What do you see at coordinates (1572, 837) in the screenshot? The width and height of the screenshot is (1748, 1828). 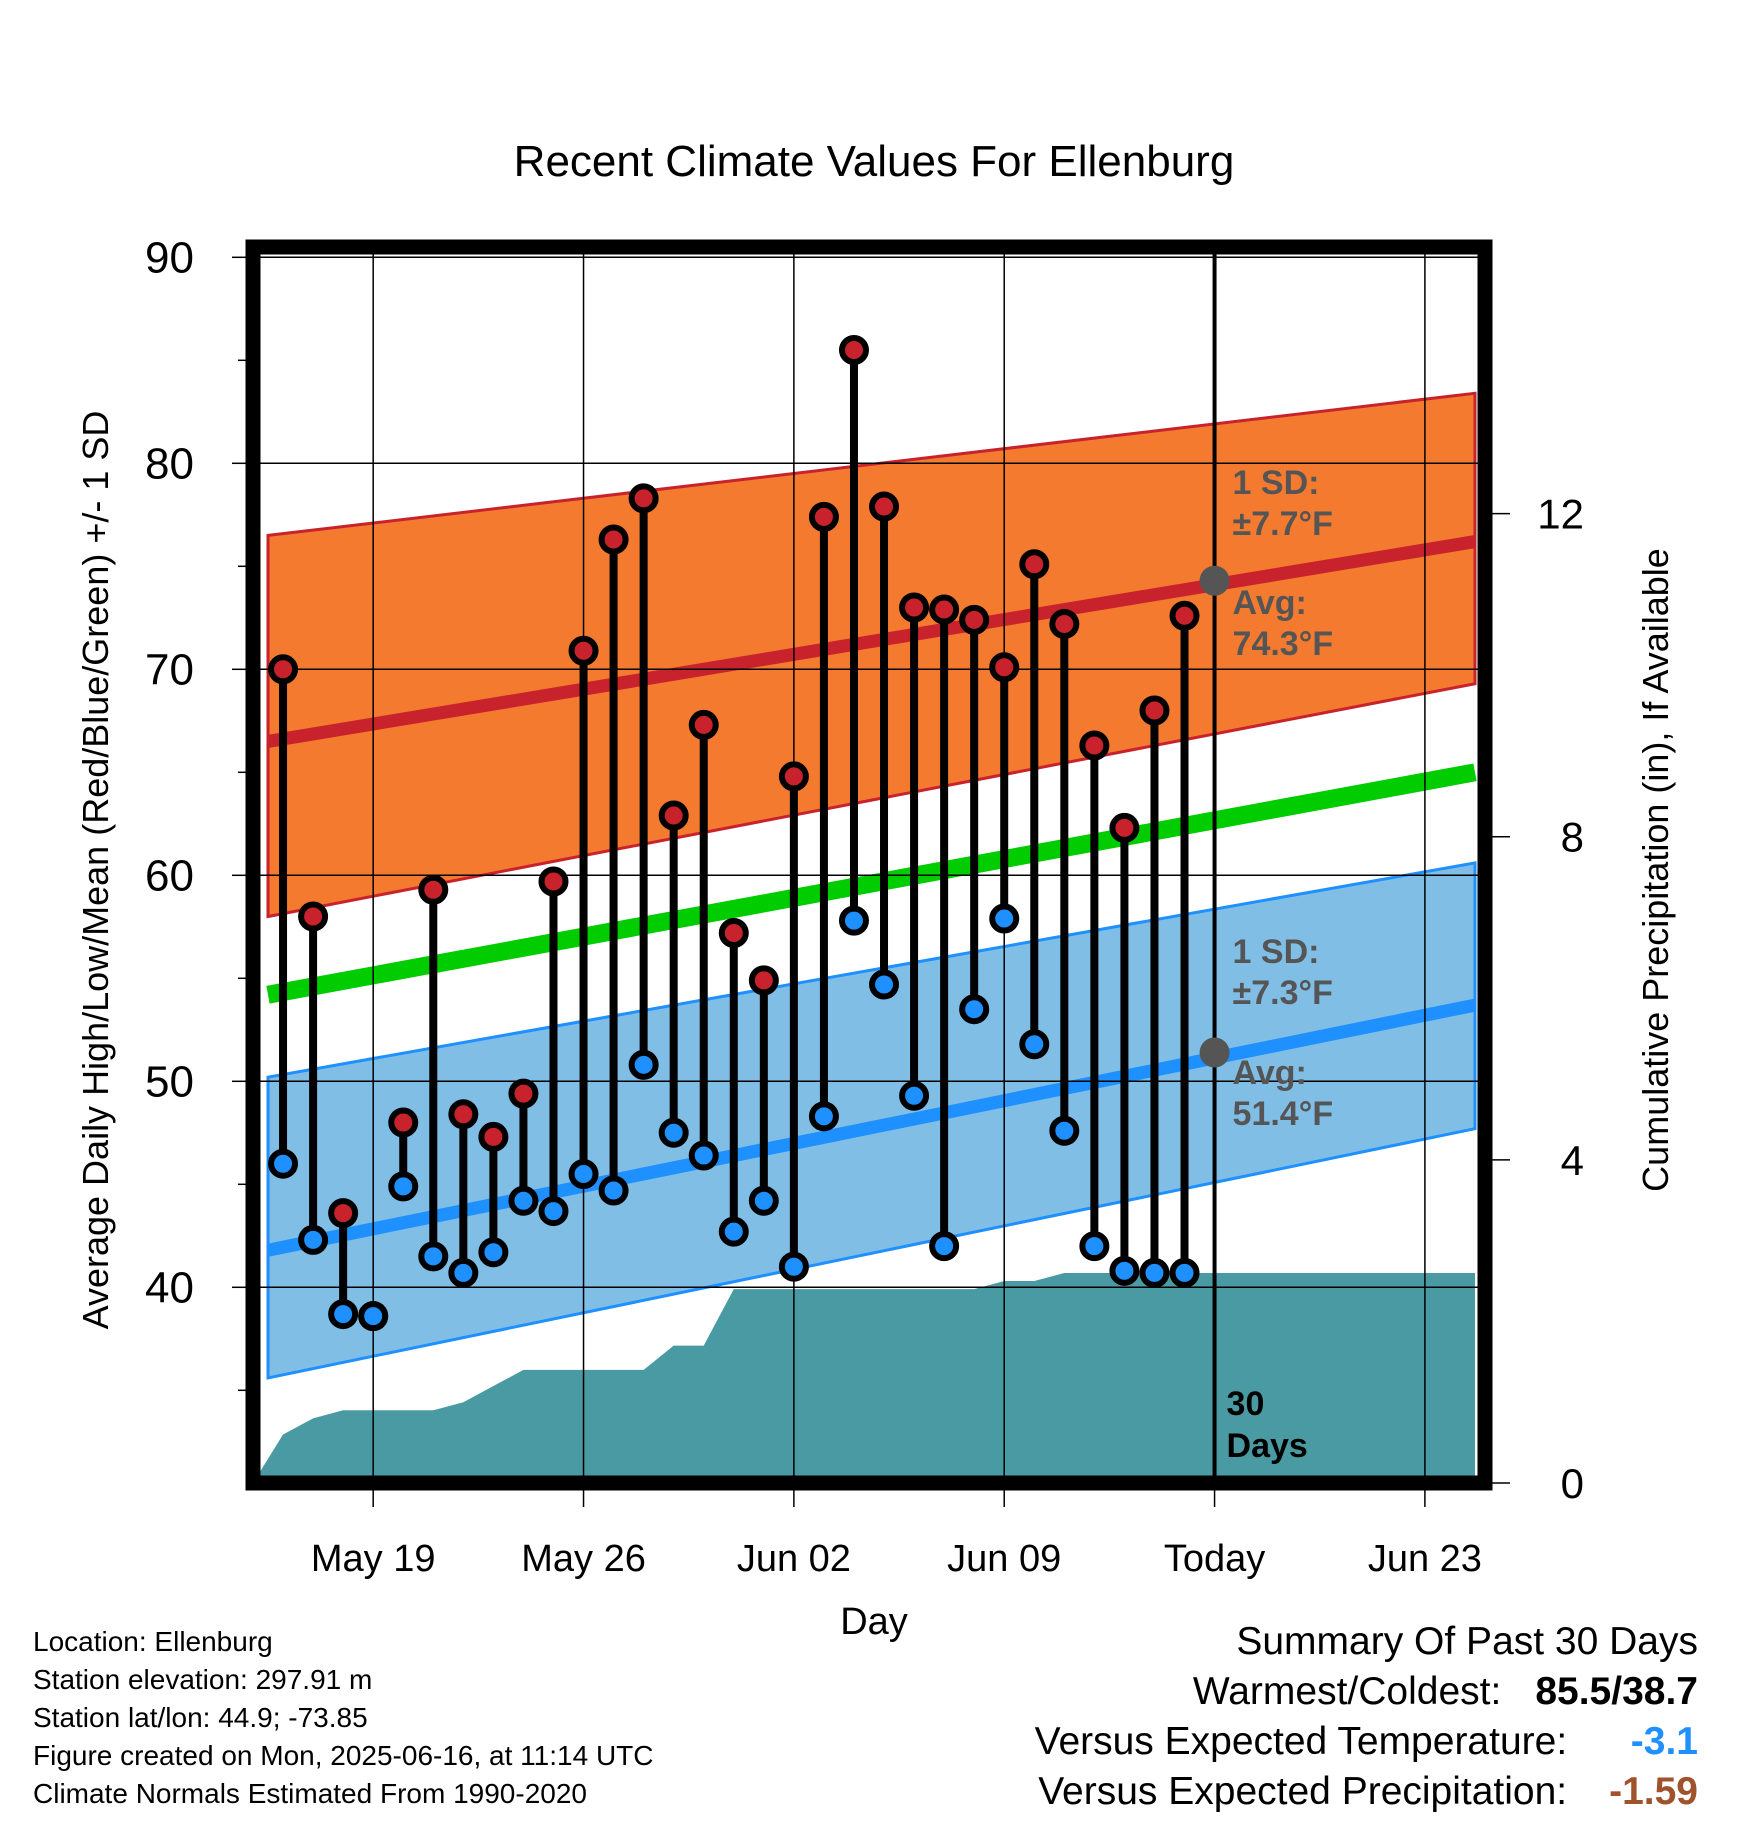 I see `y2-tick-label: 8` at bounding box center [1572, 837].